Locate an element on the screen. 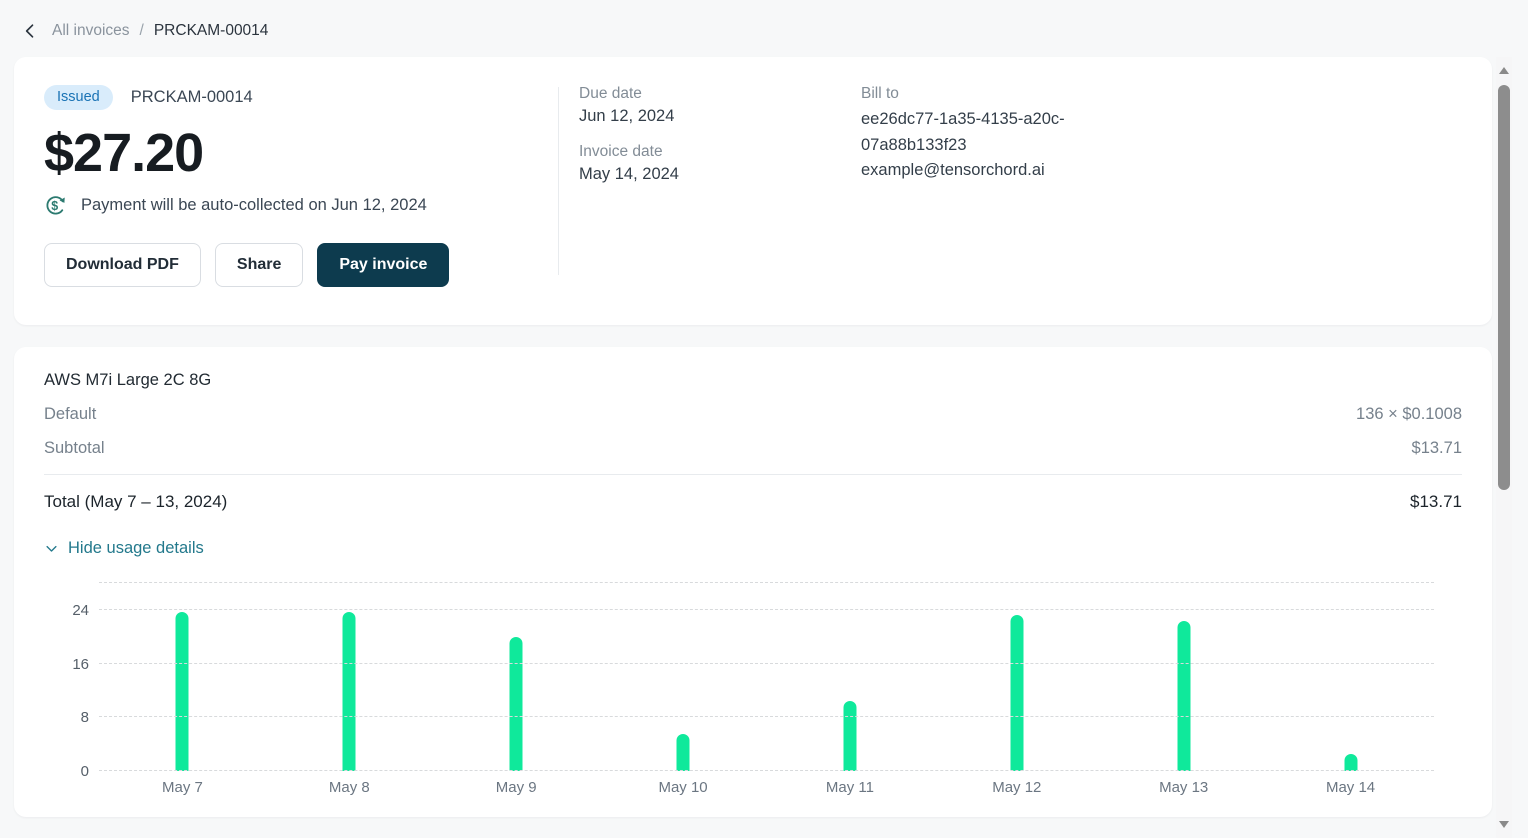 The height and width of the screenshot is (838, 1528). invoice-date-value: May 14, 2024 is located at coordinates (629, 174).